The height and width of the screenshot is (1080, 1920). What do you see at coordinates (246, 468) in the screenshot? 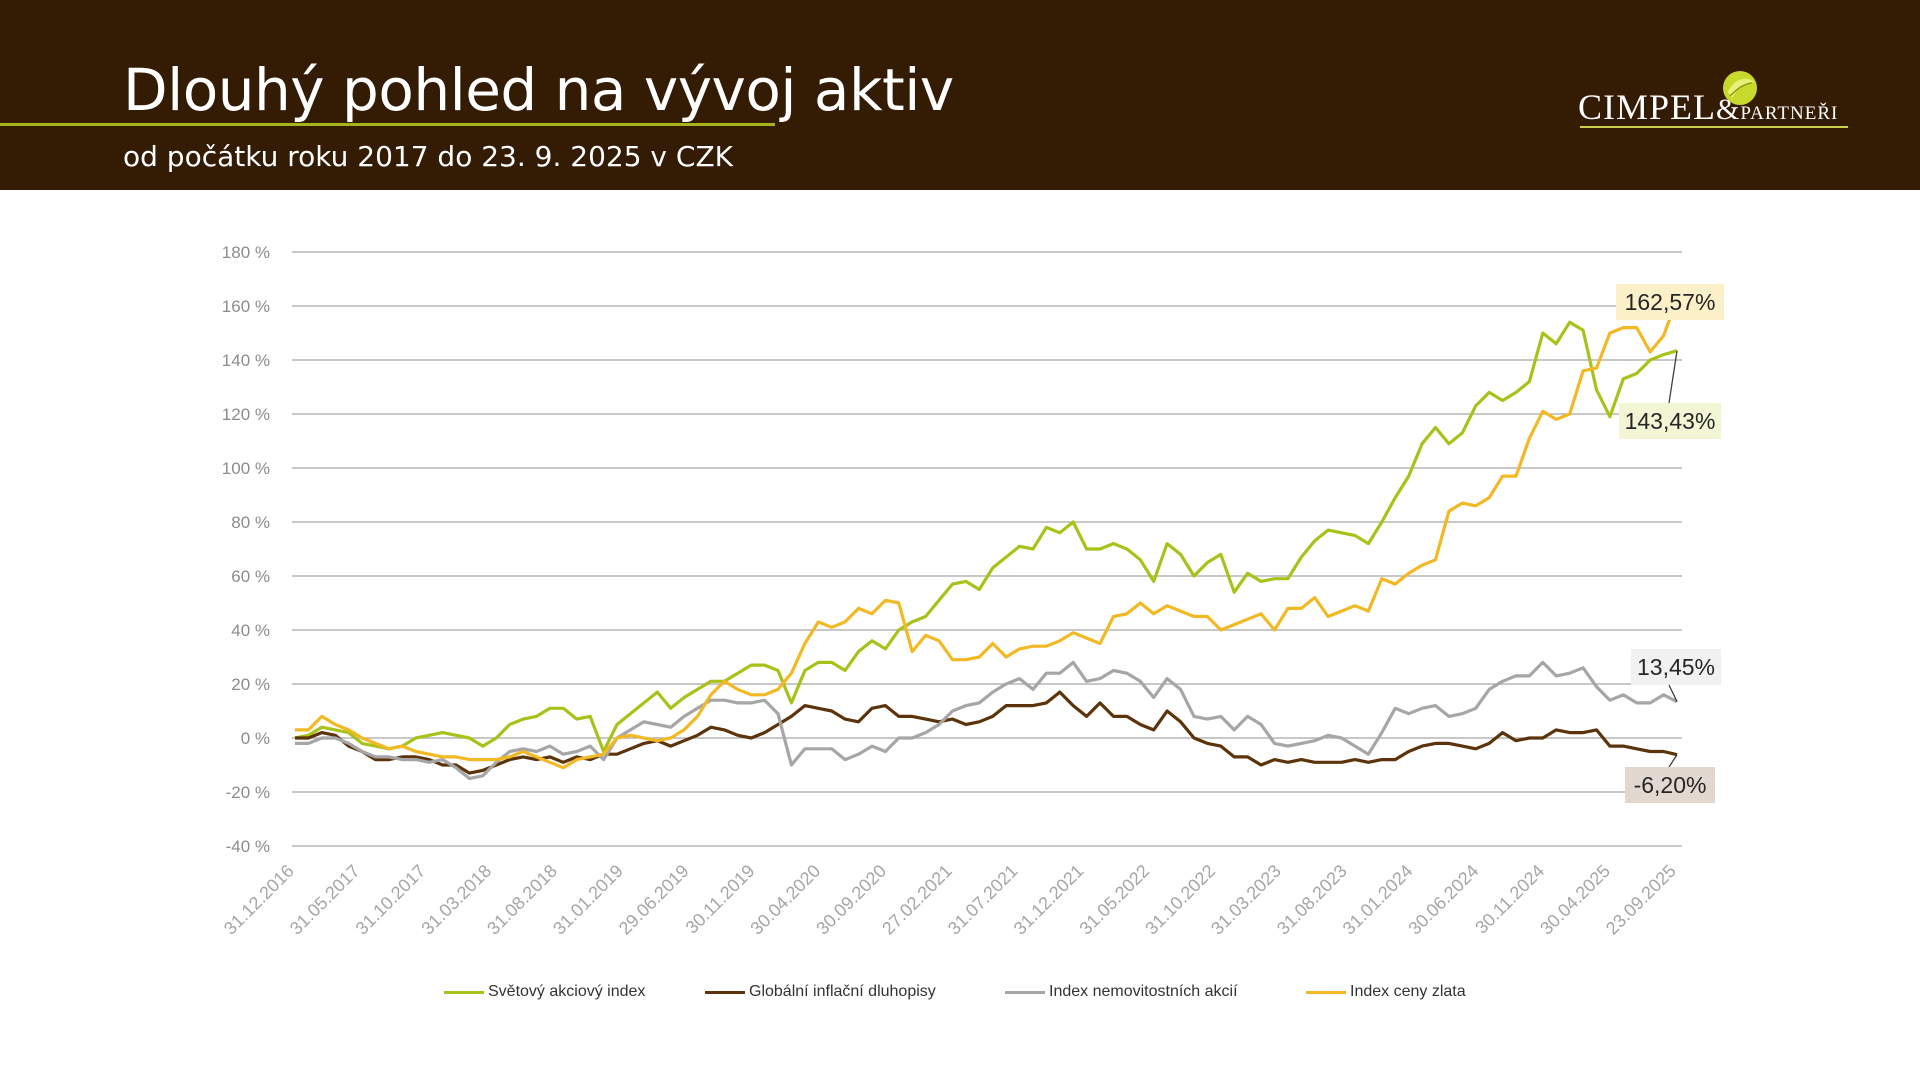
I see `y-tick-label: 100 %` at bounding box center [246, 468].